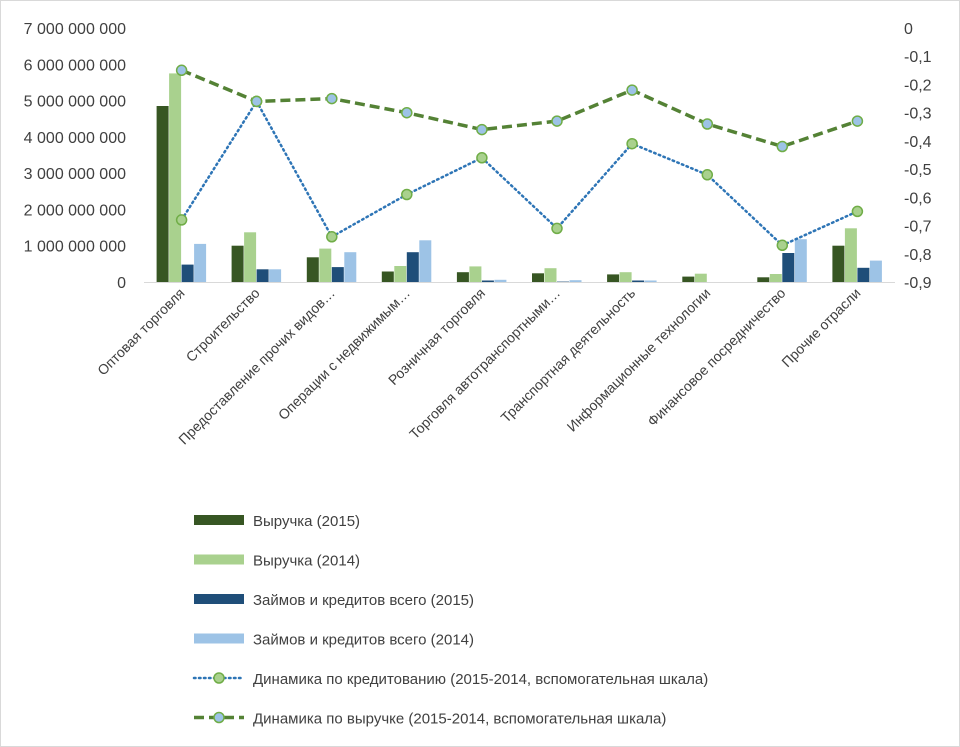 The image size is (960, 747). What do you see at coordinates (639, 360) in the screenshot?
I see `category-label: Информационные технологии` at bounding box center [639, 360].